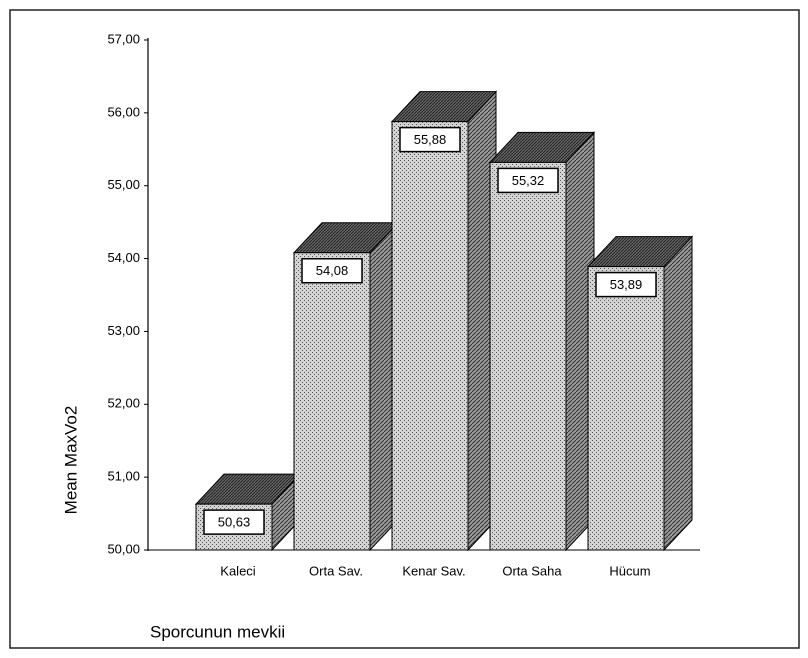 This screenshot has height=658, width=808. What do you see at coordinates (123, 38) in the screenshot?
I see `y-tick-label: 57,00` at bounding box center [123, 38].